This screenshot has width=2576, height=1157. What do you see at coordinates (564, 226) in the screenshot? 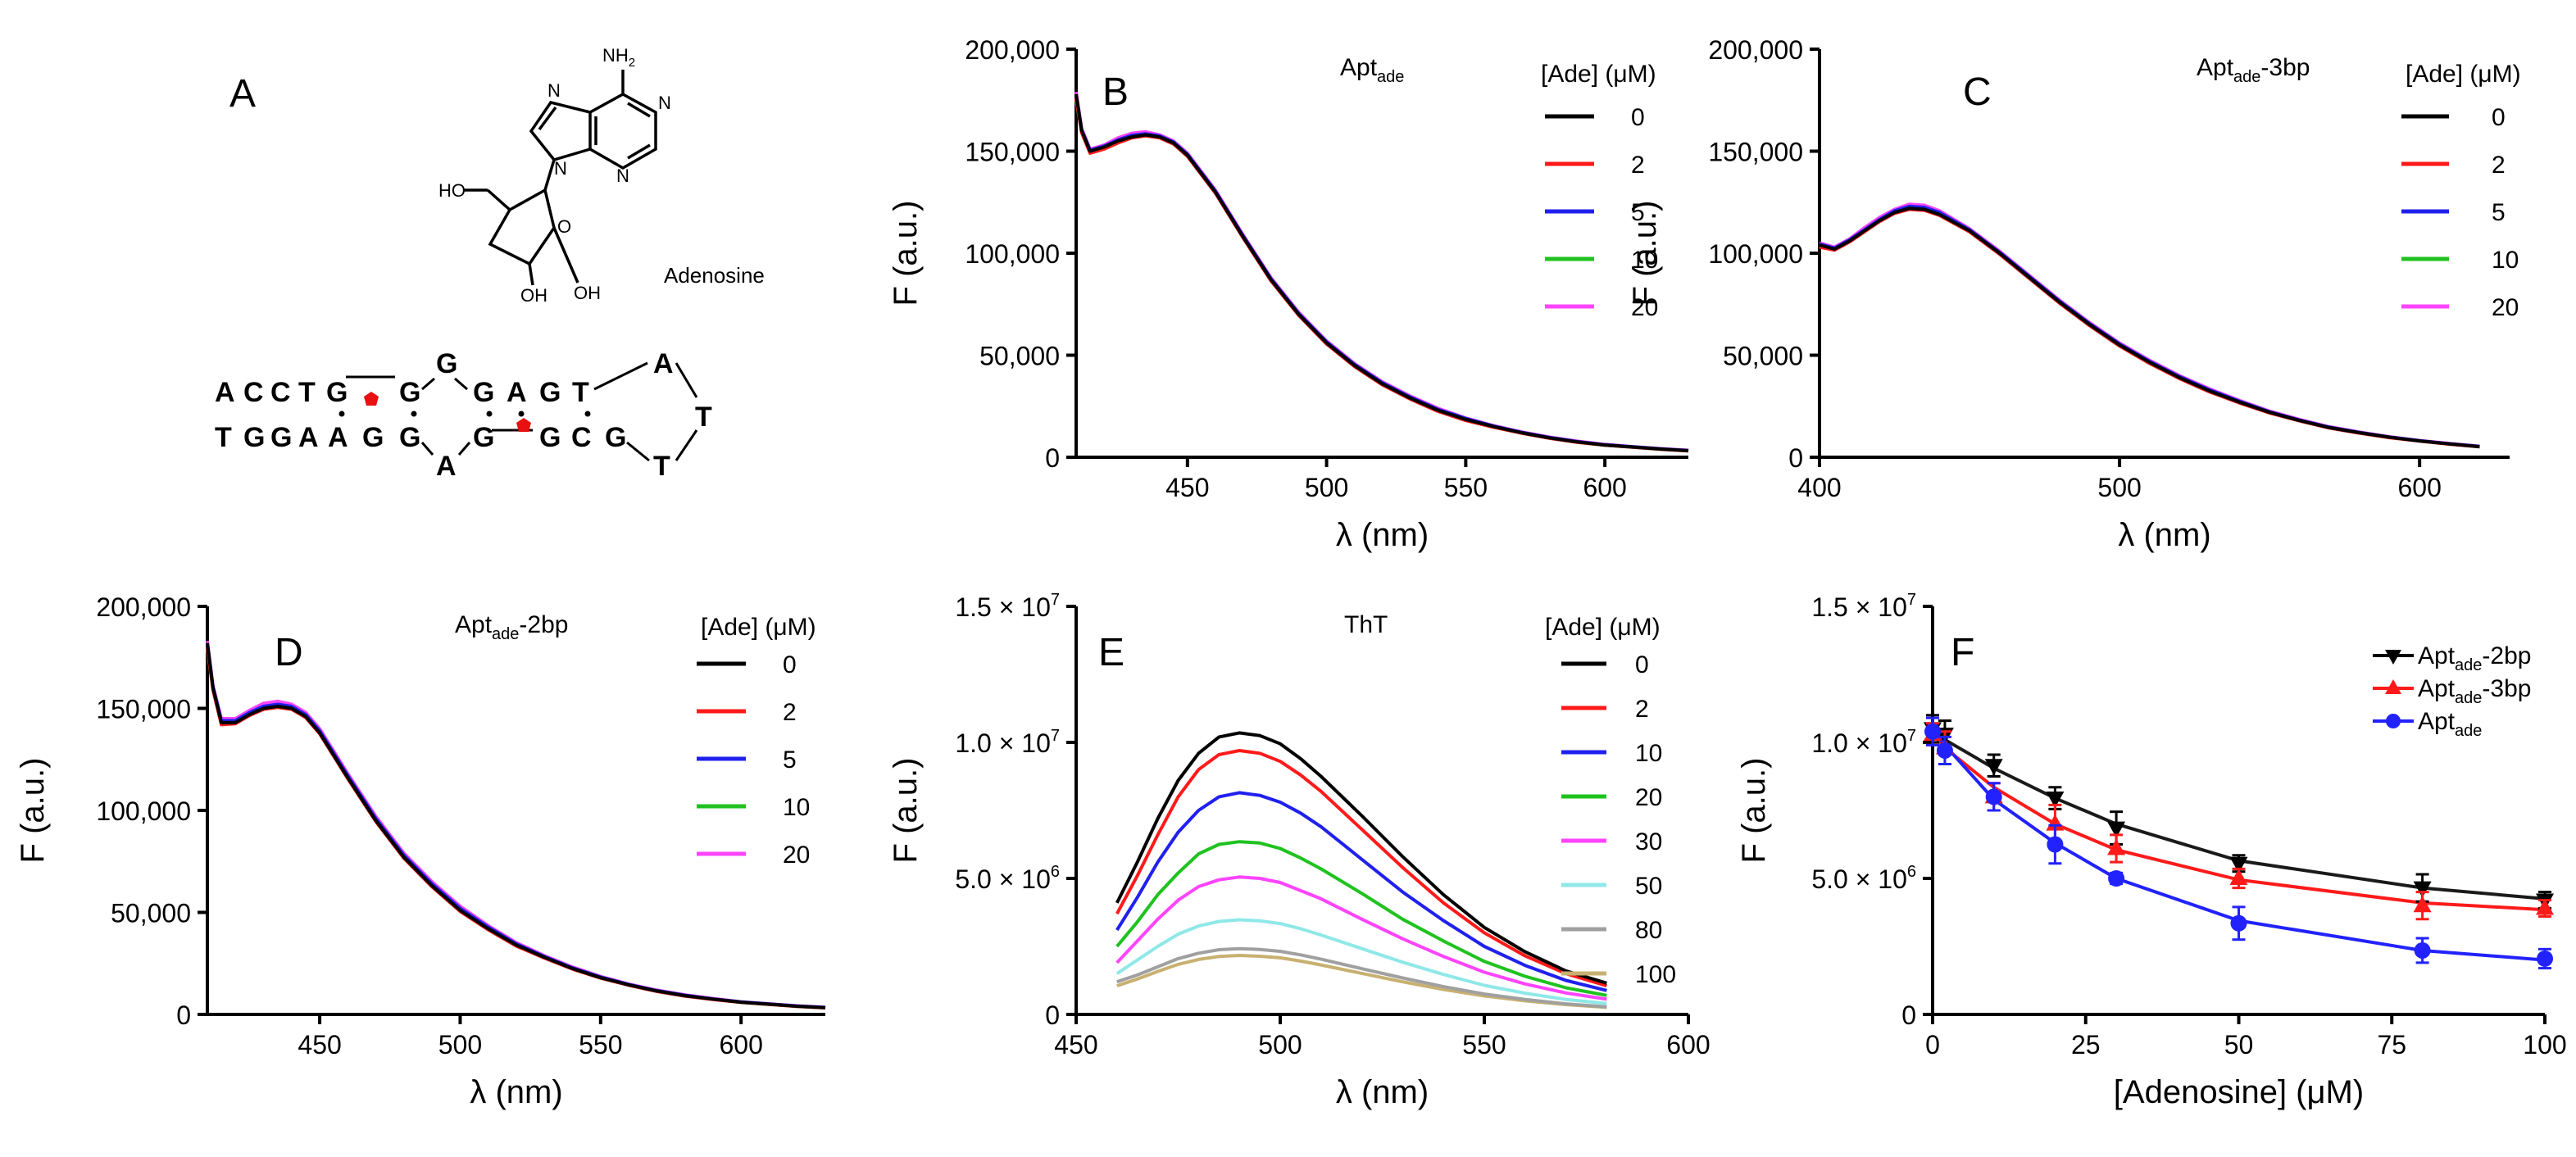
I see `ring-o-label: O` at bounding box center [564, 226].